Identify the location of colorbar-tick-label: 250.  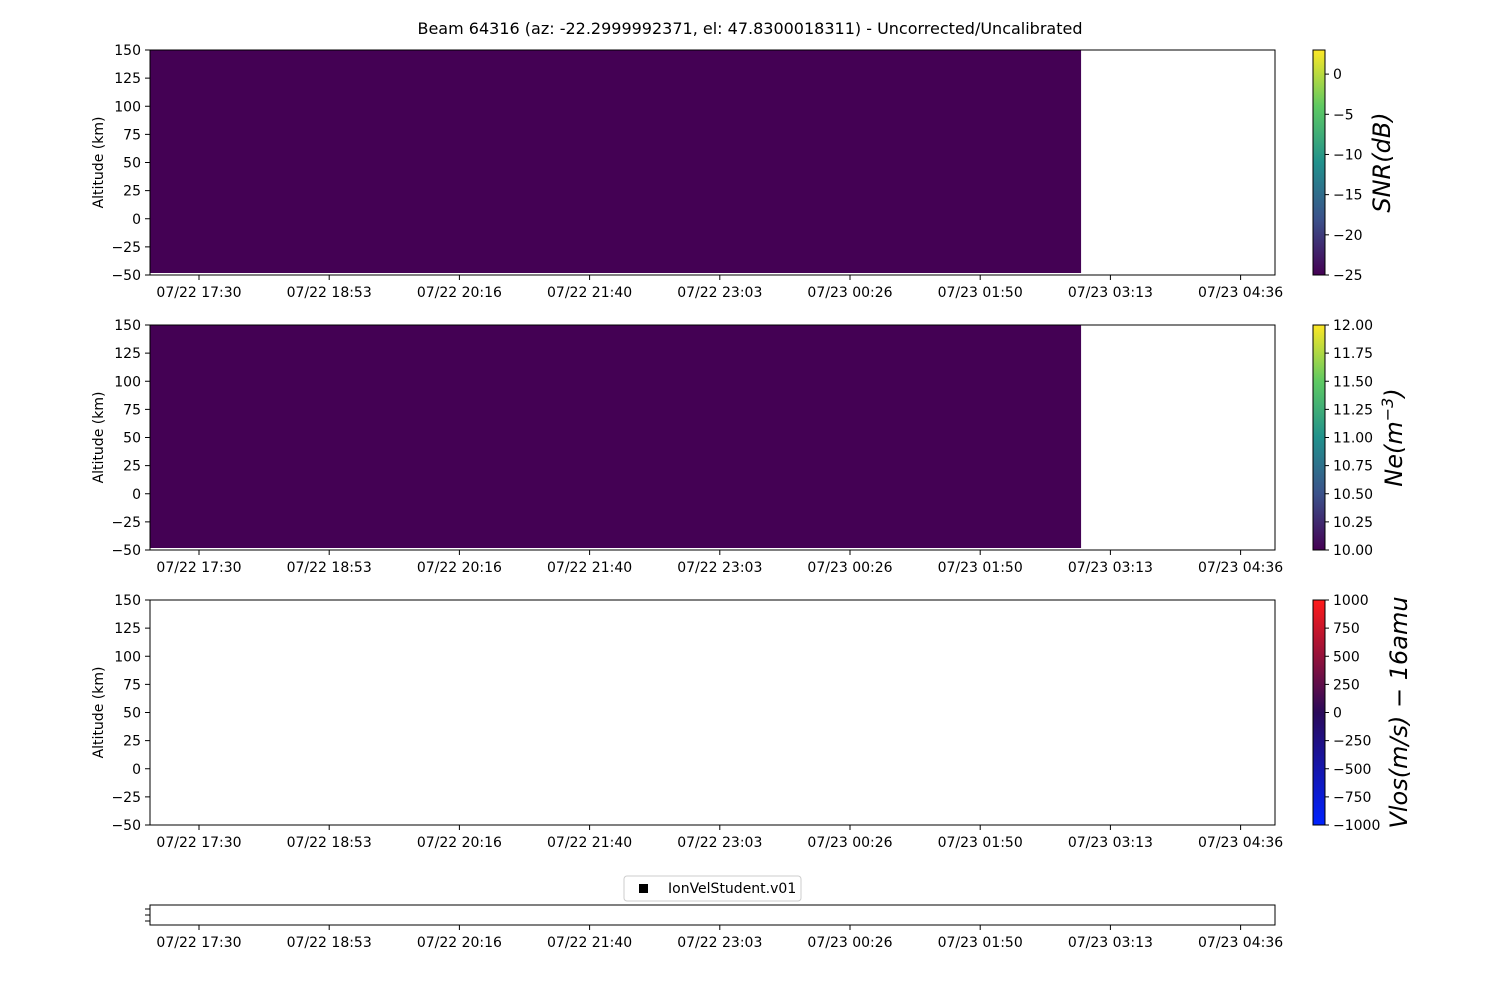
(1346, 685).